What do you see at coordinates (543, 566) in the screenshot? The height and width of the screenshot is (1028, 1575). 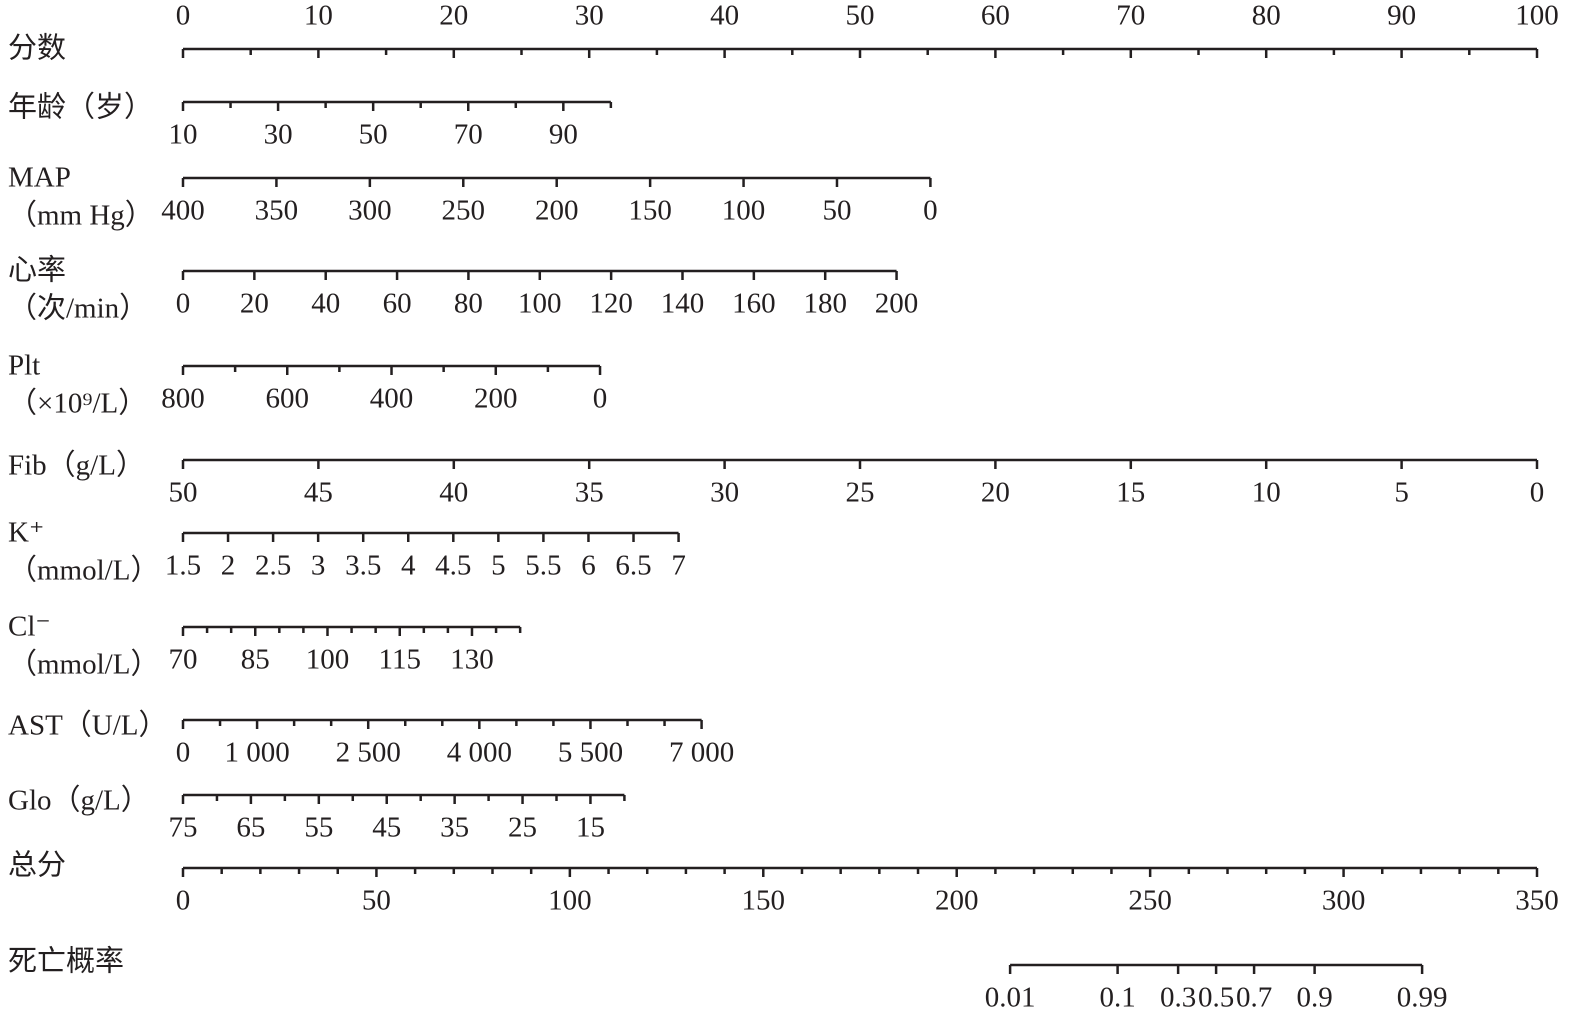 I see `tick-label: 5.5` at bounding box center [543, 566].